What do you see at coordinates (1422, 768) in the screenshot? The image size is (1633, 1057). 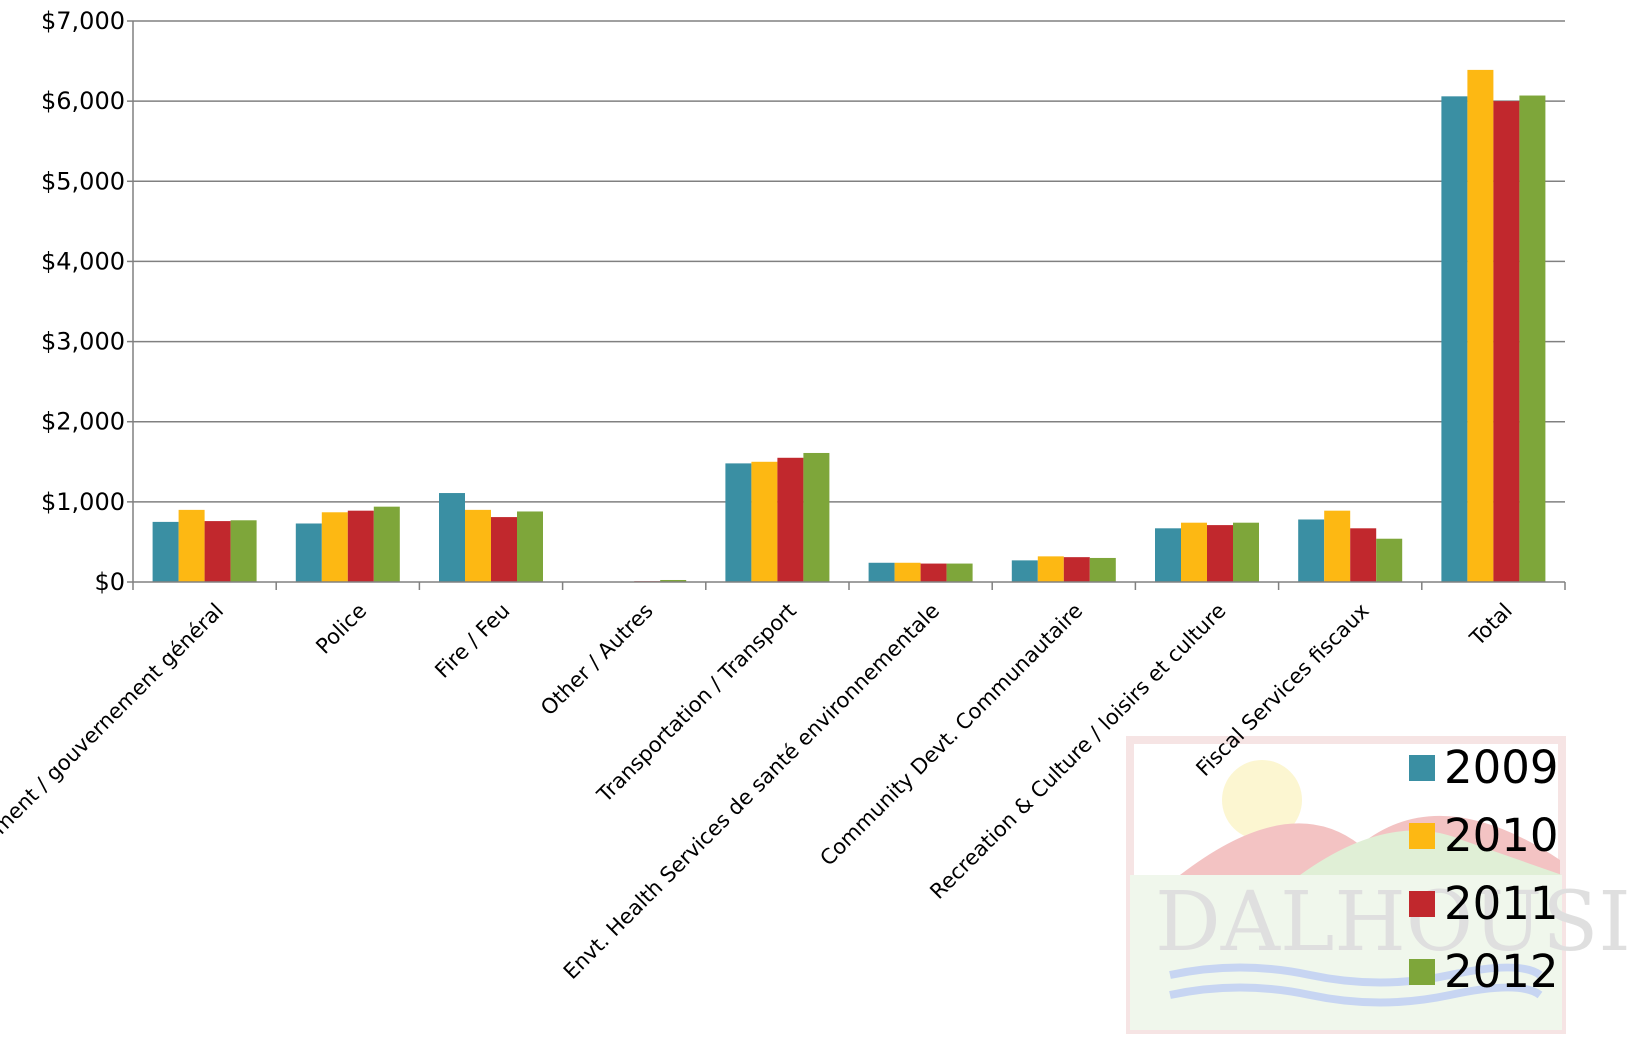 I see `legend-swatch-2009` at bounding box center [1422, 768].